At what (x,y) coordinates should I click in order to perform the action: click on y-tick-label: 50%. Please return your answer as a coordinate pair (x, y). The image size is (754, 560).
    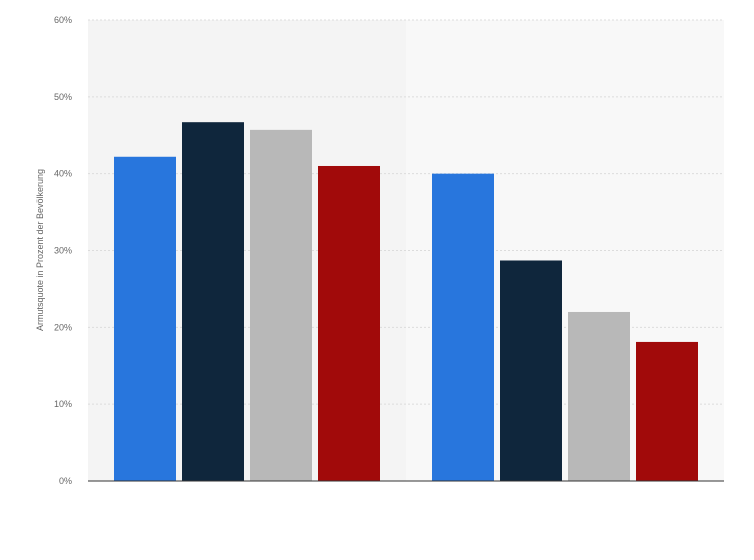
    Looking at the image, I should click on (63, 97).